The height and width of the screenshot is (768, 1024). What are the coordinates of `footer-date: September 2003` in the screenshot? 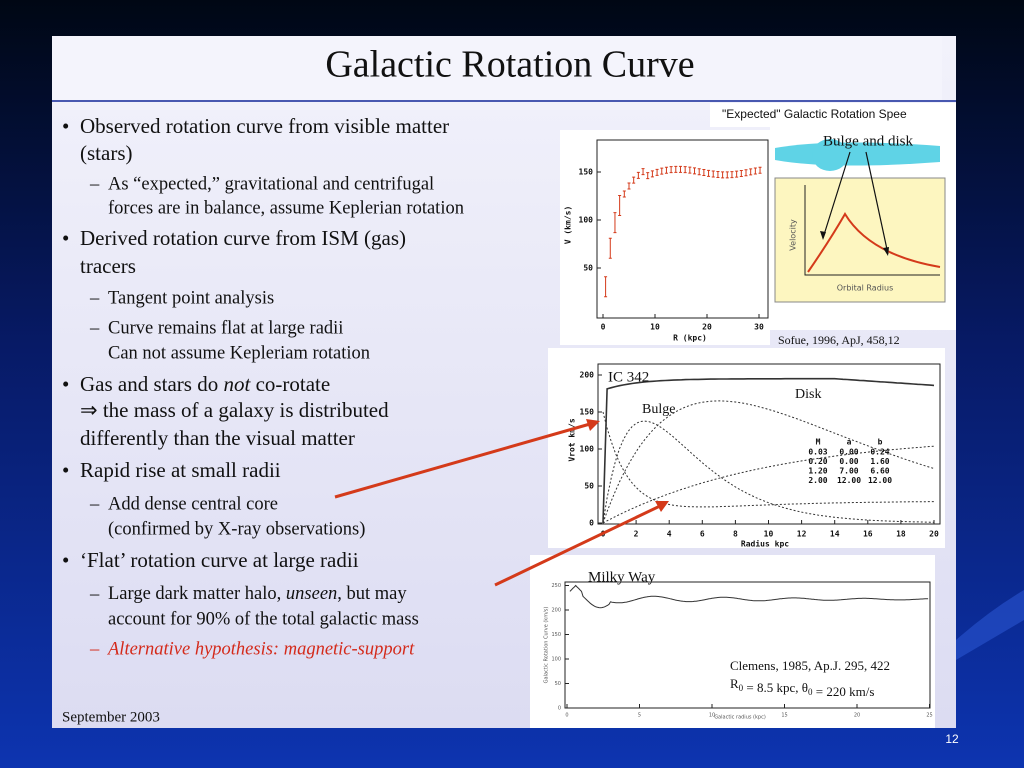 It's located at (111, 717).